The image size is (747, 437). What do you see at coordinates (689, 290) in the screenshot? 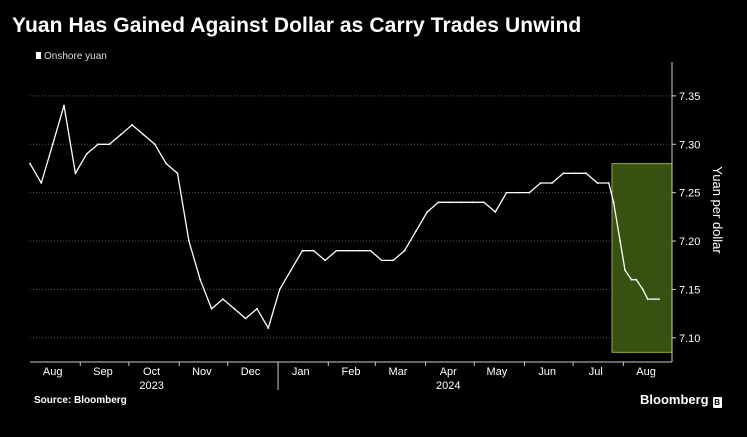
I see `y-tick-label: 7.15` at bounding box center [689, 290].